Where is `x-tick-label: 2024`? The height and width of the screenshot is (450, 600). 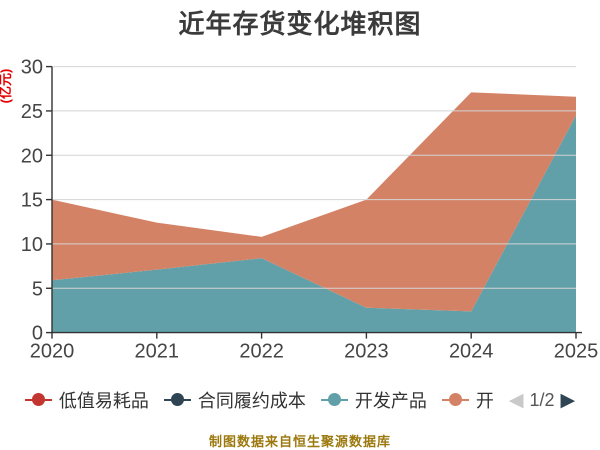
x-tick-label: 2024 is located at coordinates (471, 352).